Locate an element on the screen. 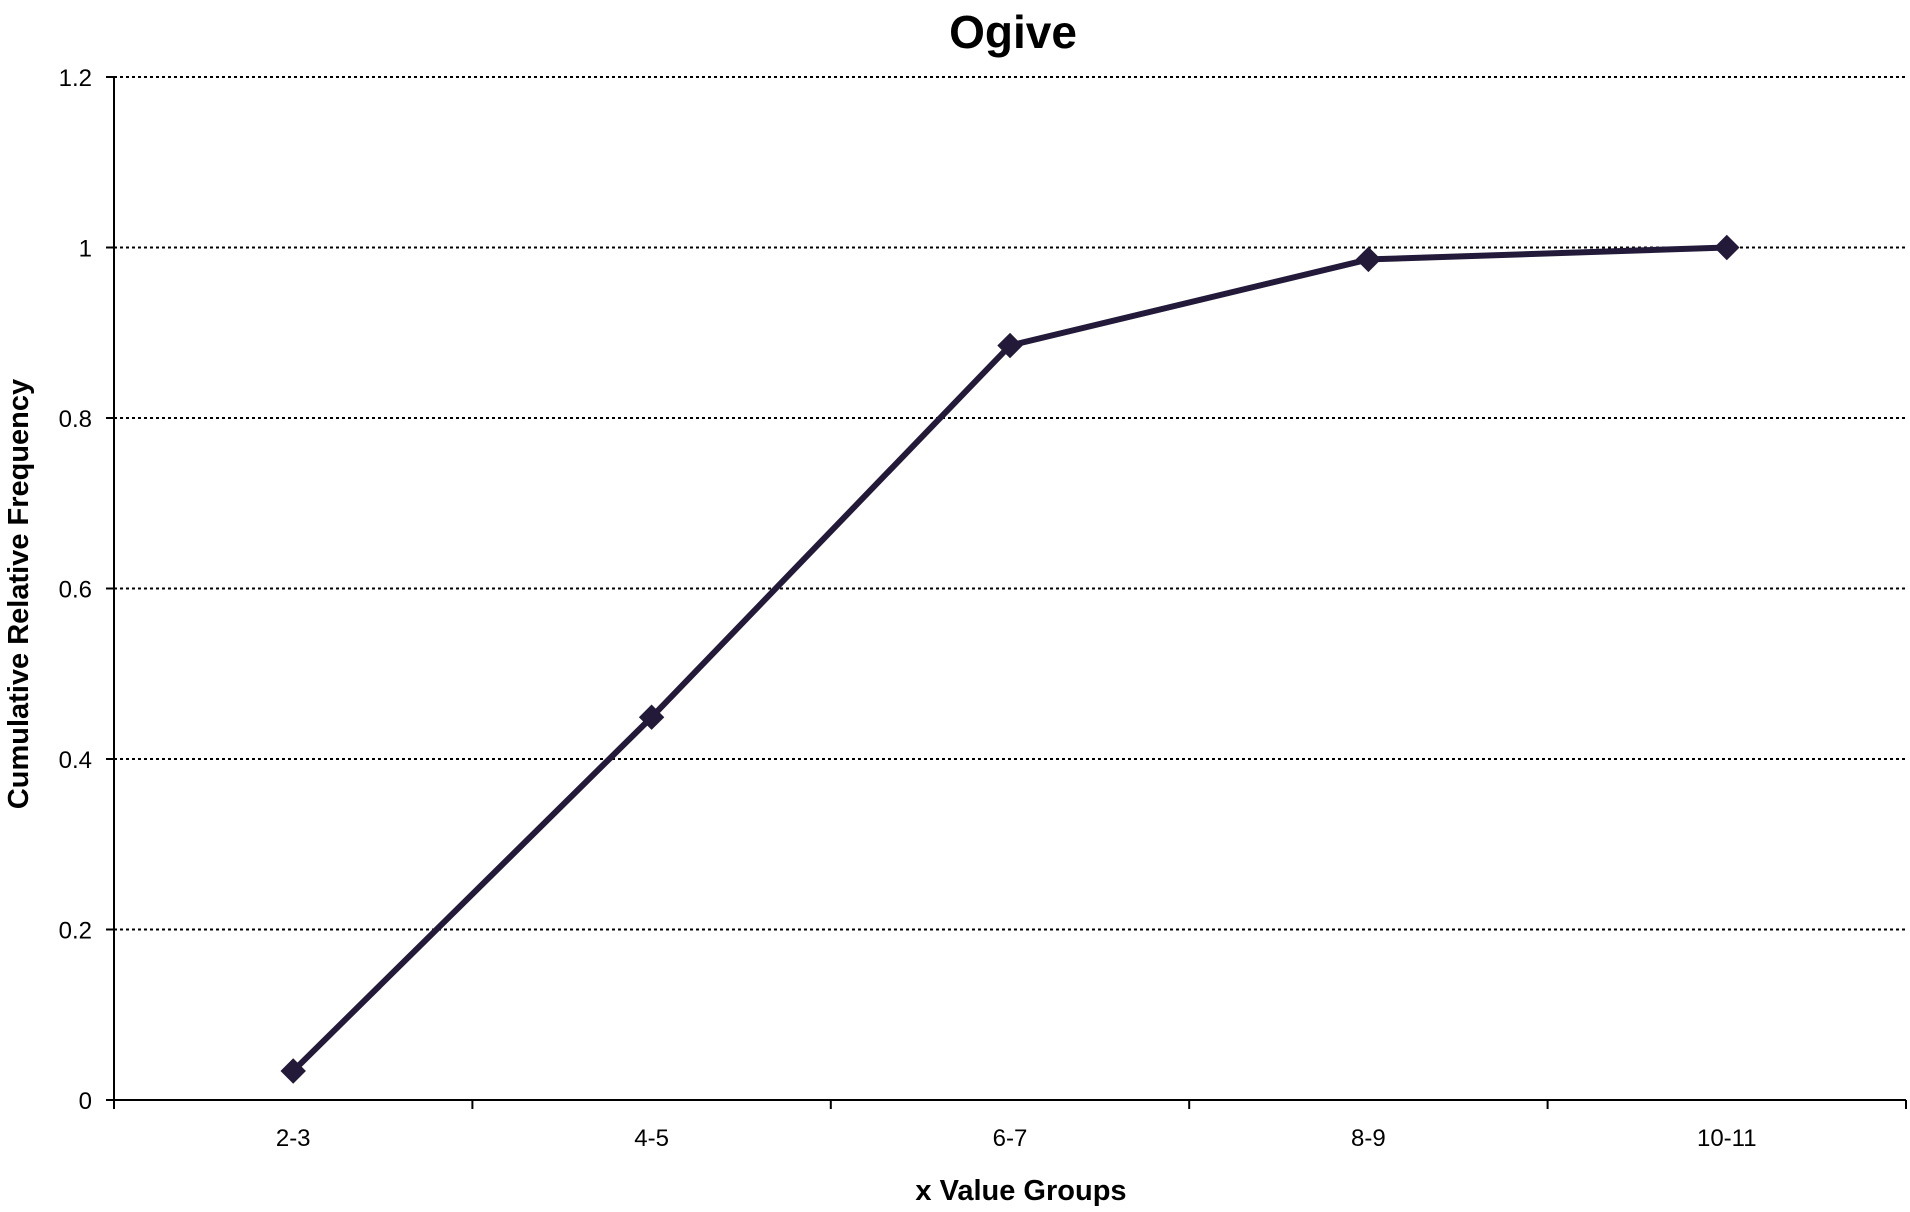 This screenshot has width=1910, height=1212. x-tick-labels: 2-3 4-5 6-7 8-9 10-11 is located at coordinates (1016, 1138).